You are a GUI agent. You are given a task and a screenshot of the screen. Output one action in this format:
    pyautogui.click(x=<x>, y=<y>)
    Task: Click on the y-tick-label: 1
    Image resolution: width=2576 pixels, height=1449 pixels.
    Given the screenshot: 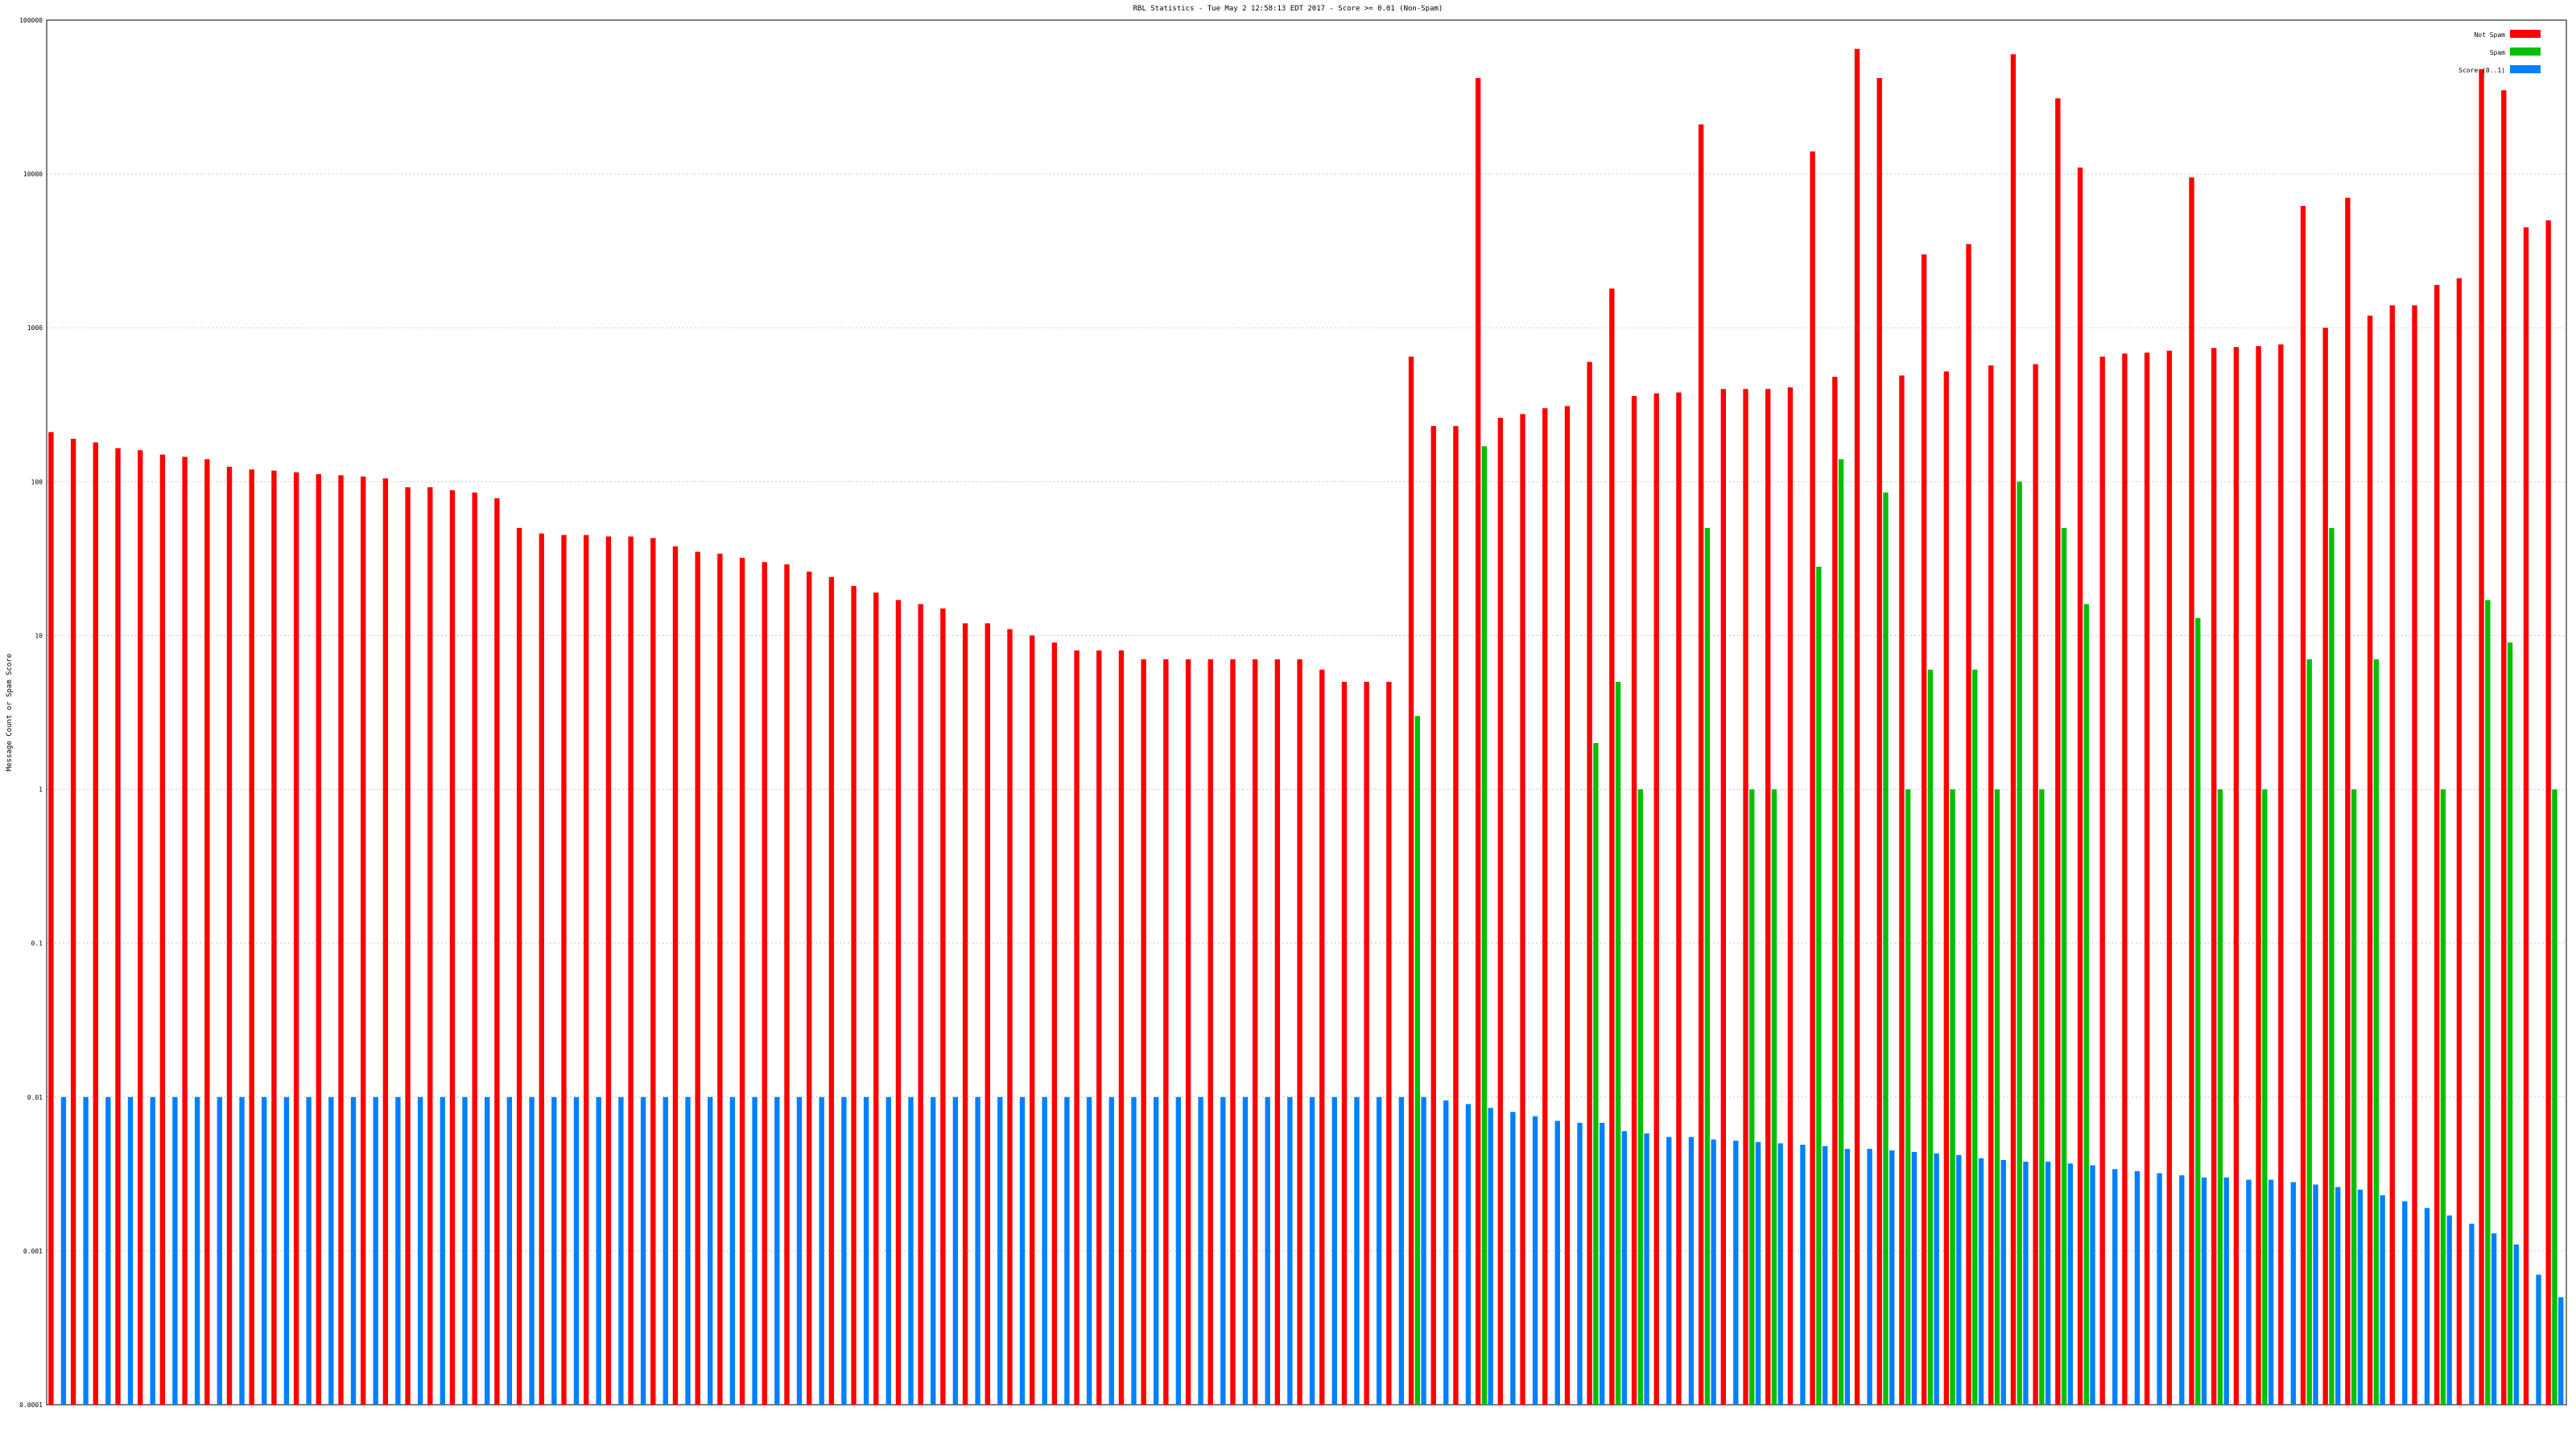 What is the action you would take?
    pyautogui.click(x=41, y=790)
    